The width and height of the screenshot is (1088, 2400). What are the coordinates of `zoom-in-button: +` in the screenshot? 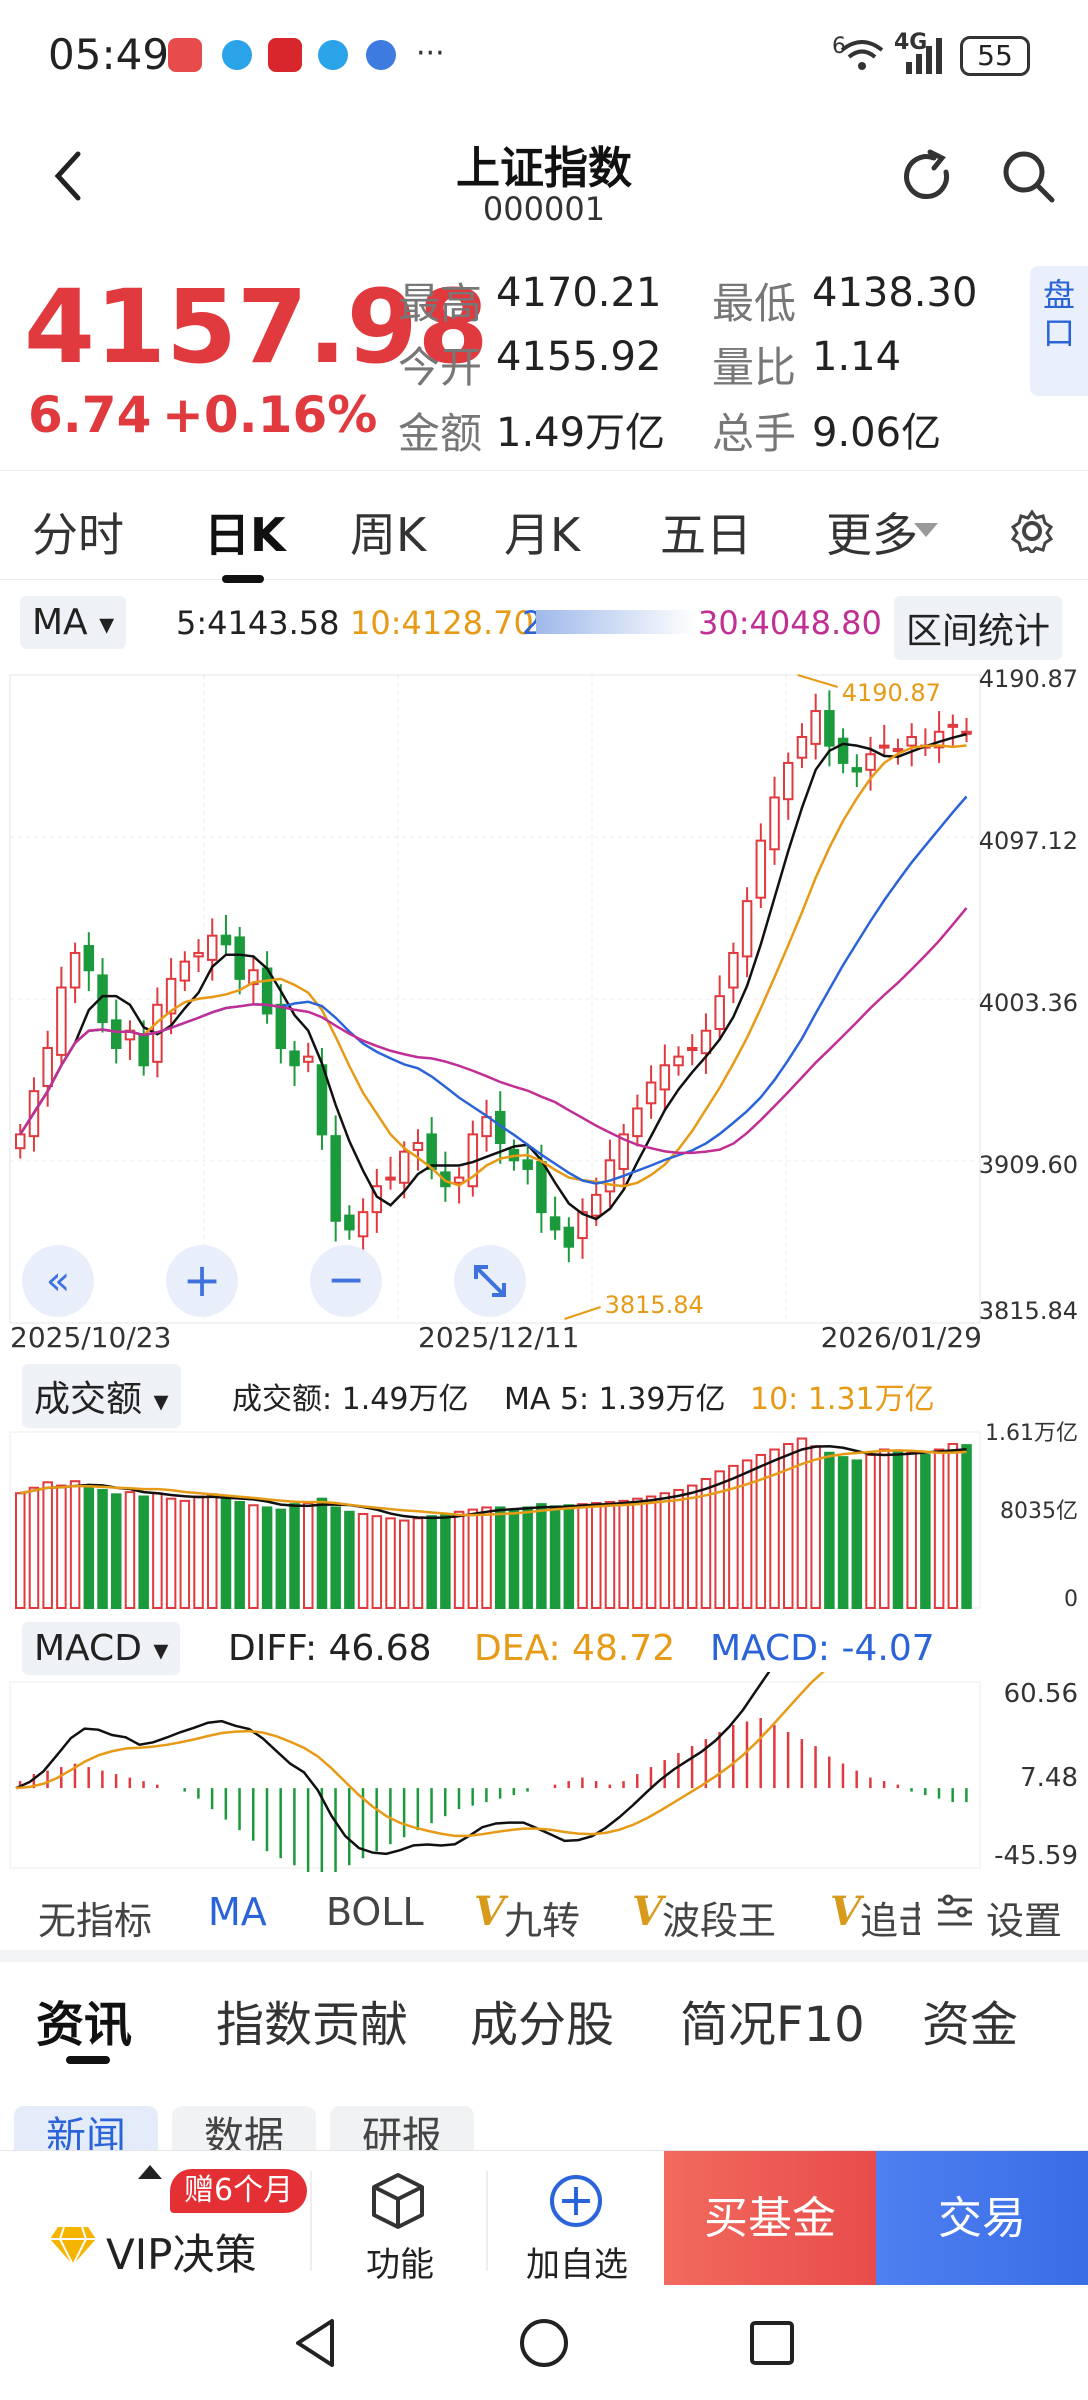 It's located at (202, 1281).